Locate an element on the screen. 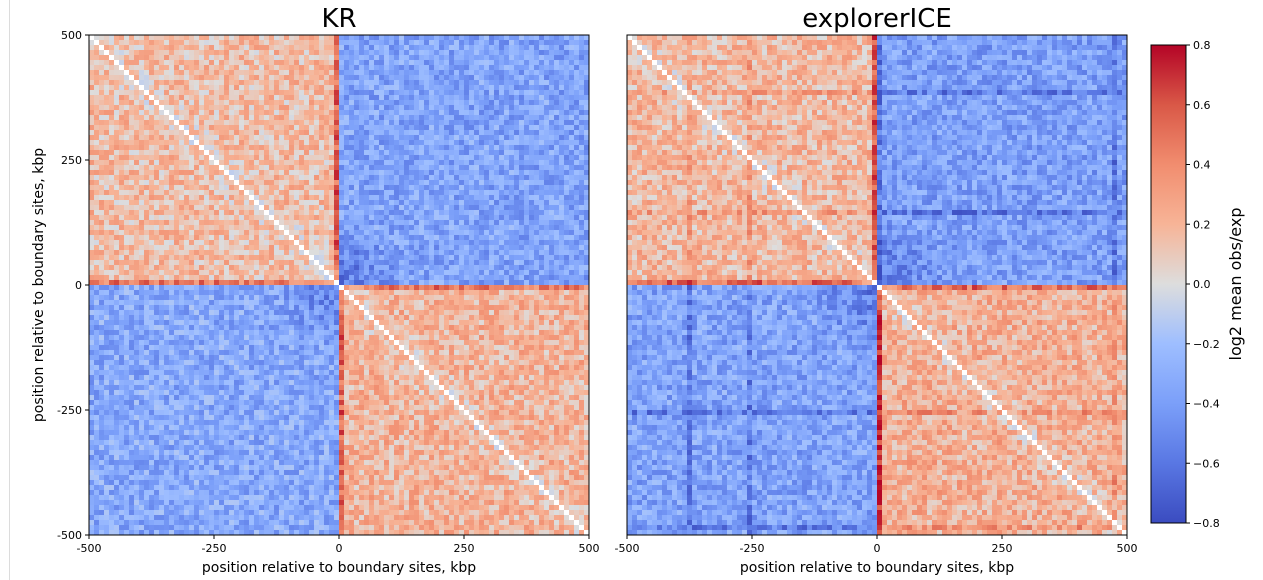 Image resolution: width=1263 pixels, height=580 pixels. colorbar-ticks: 0.8 0.6 0.4 0.2 0.0 −0.2 −0.4 −0.6 −0.8 is located at coordinates (1203, 284).